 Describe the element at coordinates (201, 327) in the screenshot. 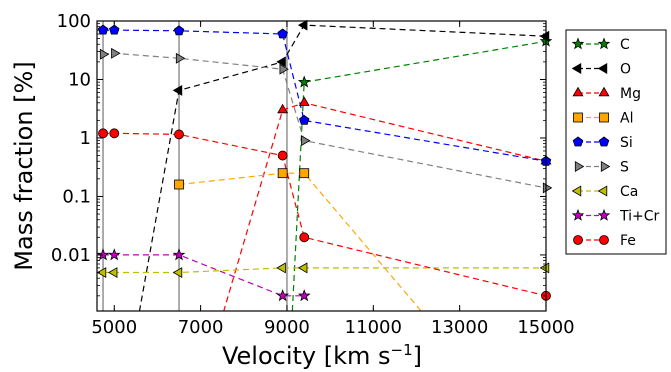

I see `x-tick-label: 7000` at that location.